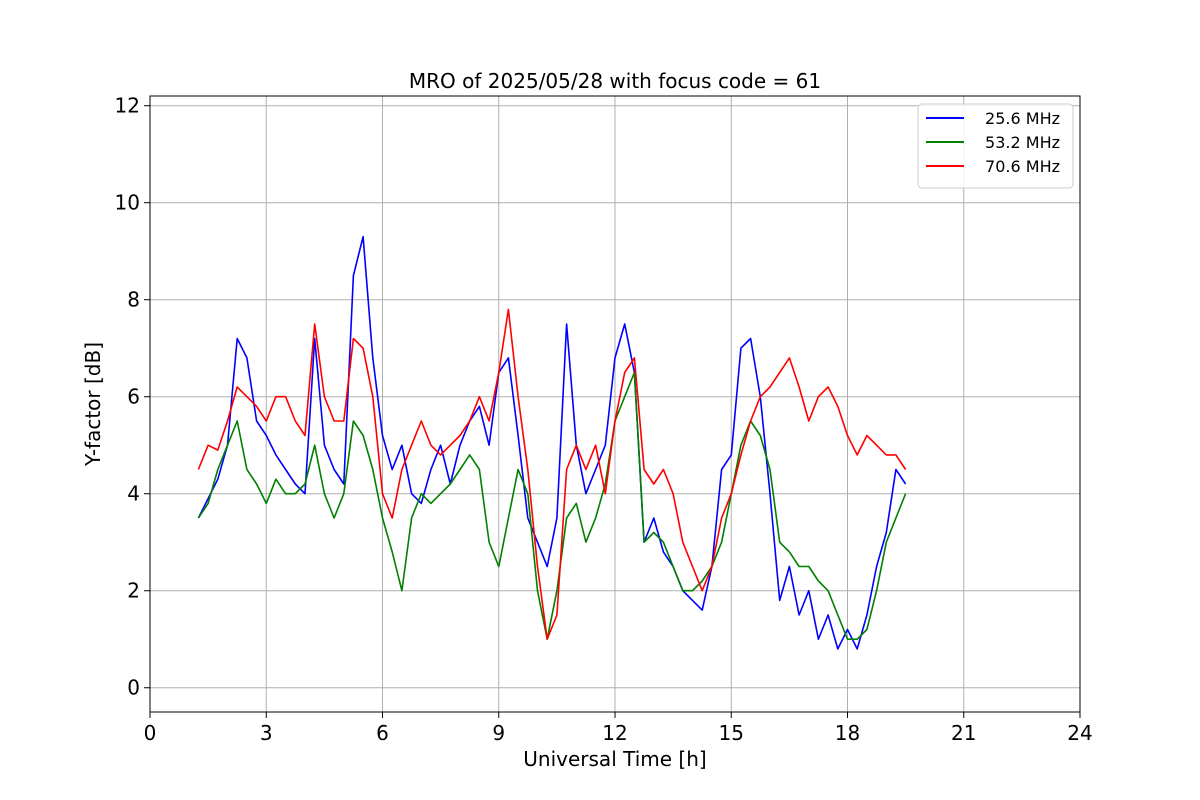 The width and height of the screenshot is (1200, 800). Describe the element at coordinates (1022, 142) in the screenshot. I see `legend-label: 53.2 MHz` at that location.